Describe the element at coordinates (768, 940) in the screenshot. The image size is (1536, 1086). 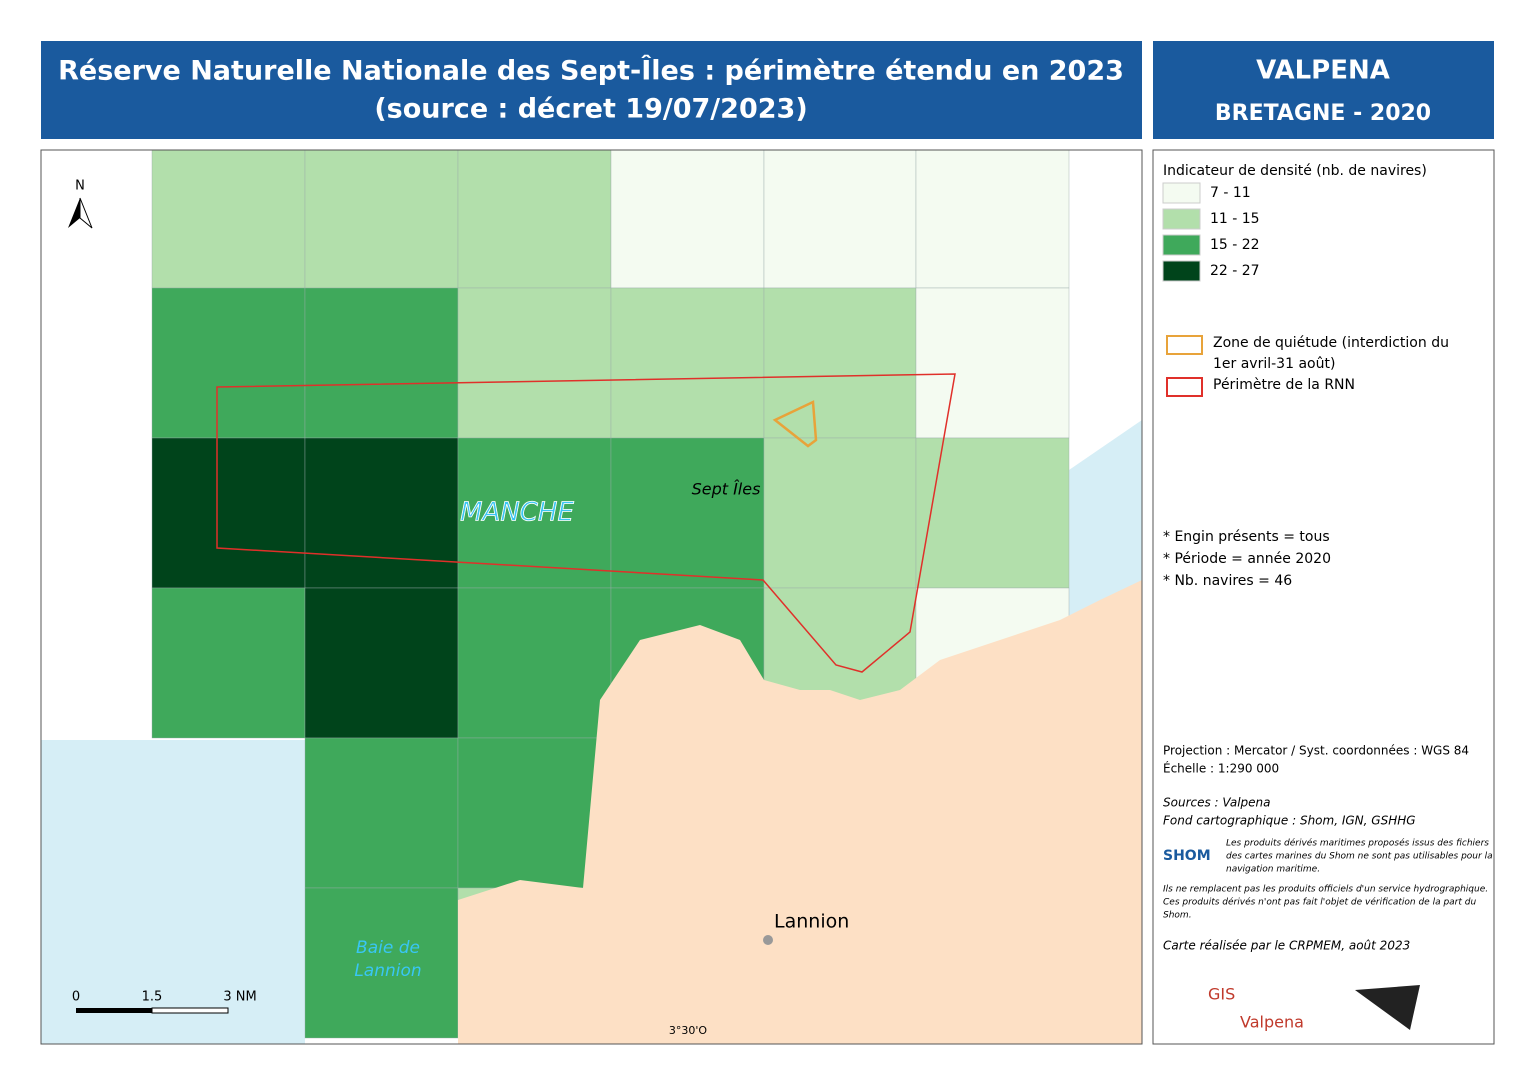
I see `town-point` at that location.